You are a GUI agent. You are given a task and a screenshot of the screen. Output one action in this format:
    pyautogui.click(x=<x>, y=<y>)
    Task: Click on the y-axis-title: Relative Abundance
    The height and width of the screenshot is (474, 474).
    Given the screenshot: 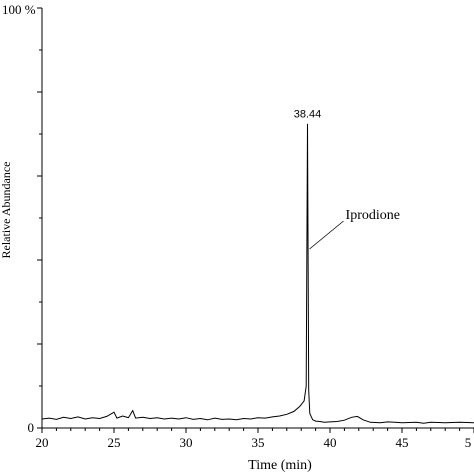 What is the action you would take?
    pyautogui.click(x=6, y=210)
    